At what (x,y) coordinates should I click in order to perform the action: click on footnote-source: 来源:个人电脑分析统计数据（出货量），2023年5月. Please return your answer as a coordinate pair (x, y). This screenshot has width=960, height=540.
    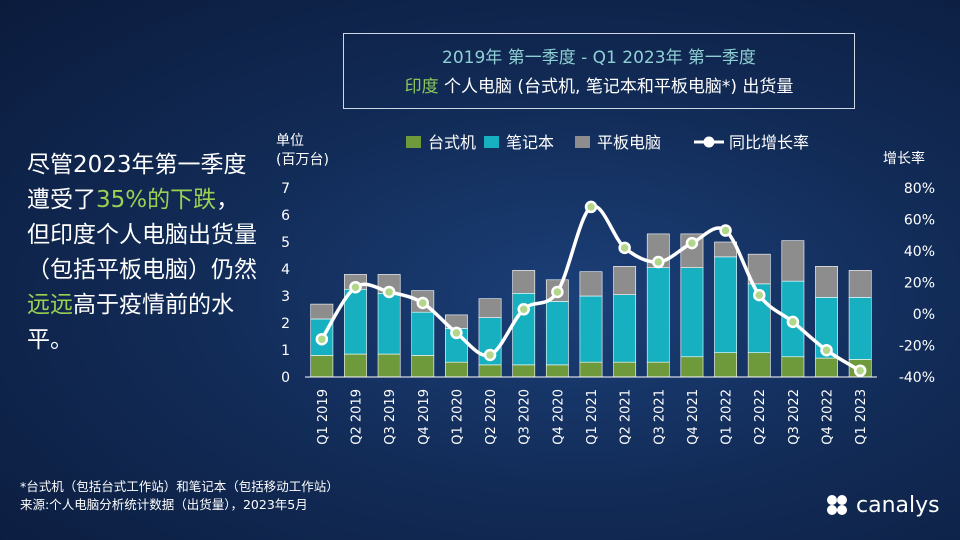
    Looking at the image, I should click on (164, 504).